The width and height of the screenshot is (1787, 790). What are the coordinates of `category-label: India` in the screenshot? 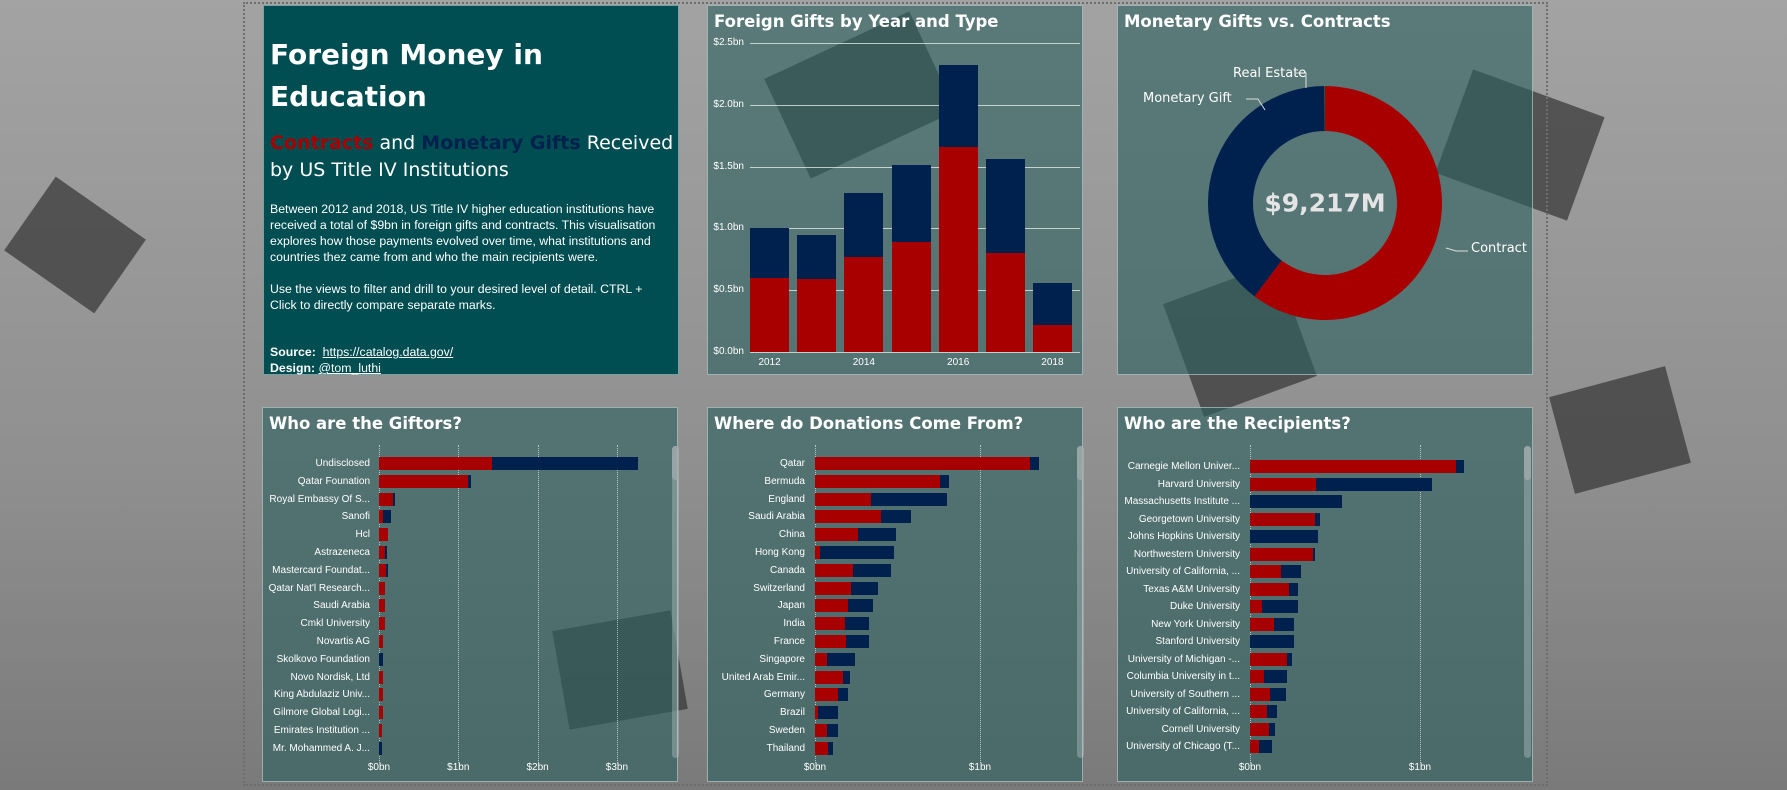 It's located at (794, 624).